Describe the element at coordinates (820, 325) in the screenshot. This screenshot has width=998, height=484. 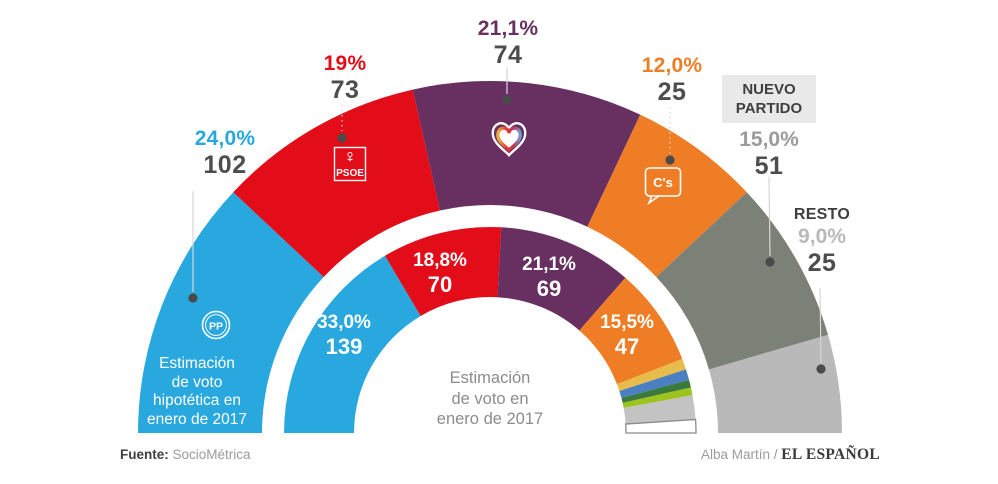
I see `leader-line-resto` at that location.